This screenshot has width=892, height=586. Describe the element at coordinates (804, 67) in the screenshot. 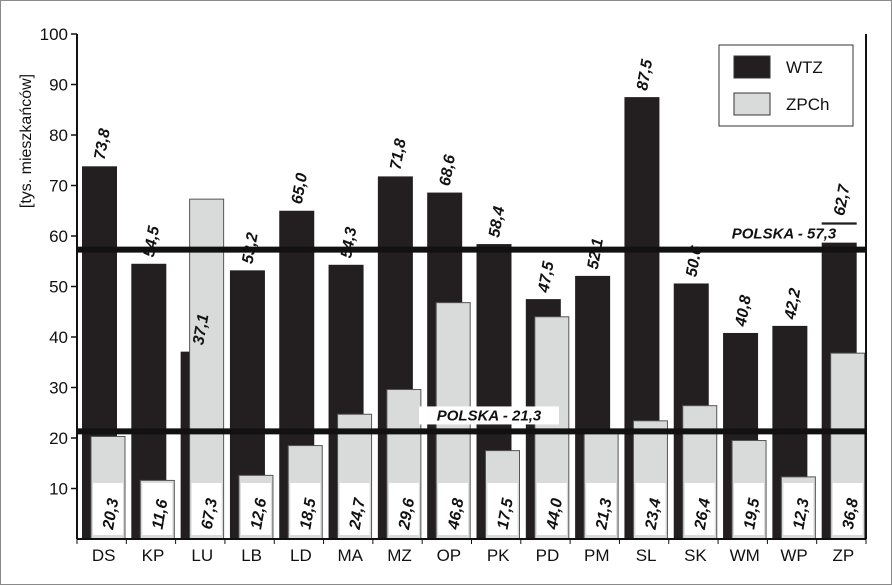

I see `legend-label-wtz: WTZ` at that location.